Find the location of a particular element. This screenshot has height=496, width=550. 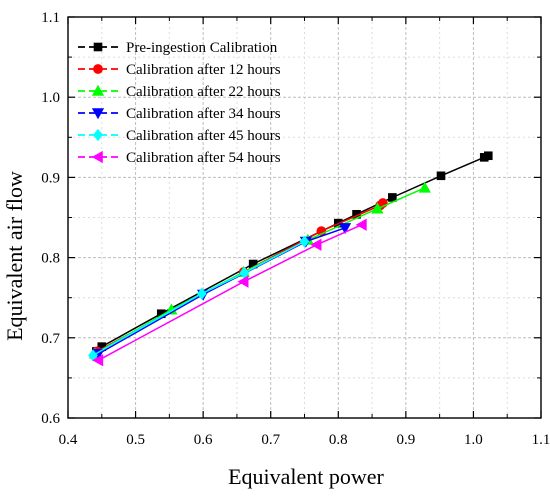

legend-item: Pre-ingestion Calibration is located at coordinates (178, 48).